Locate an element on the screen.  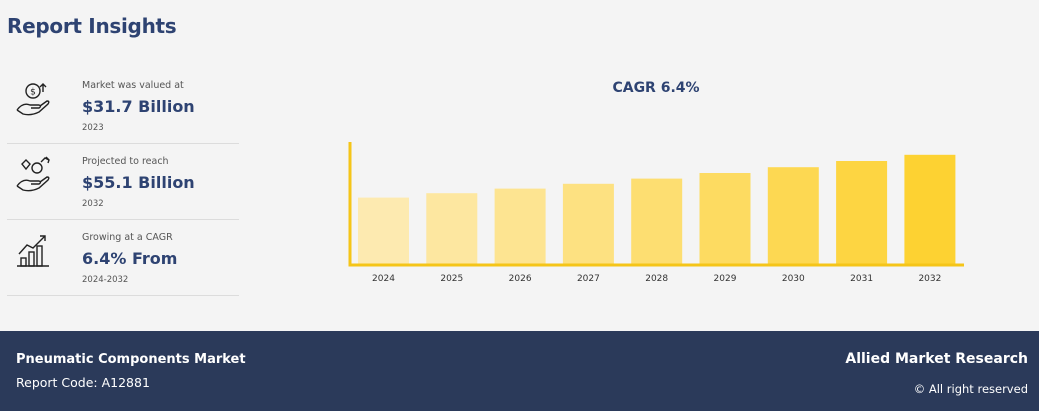
page-title: Report Insights is located at coordinates (92, 26).